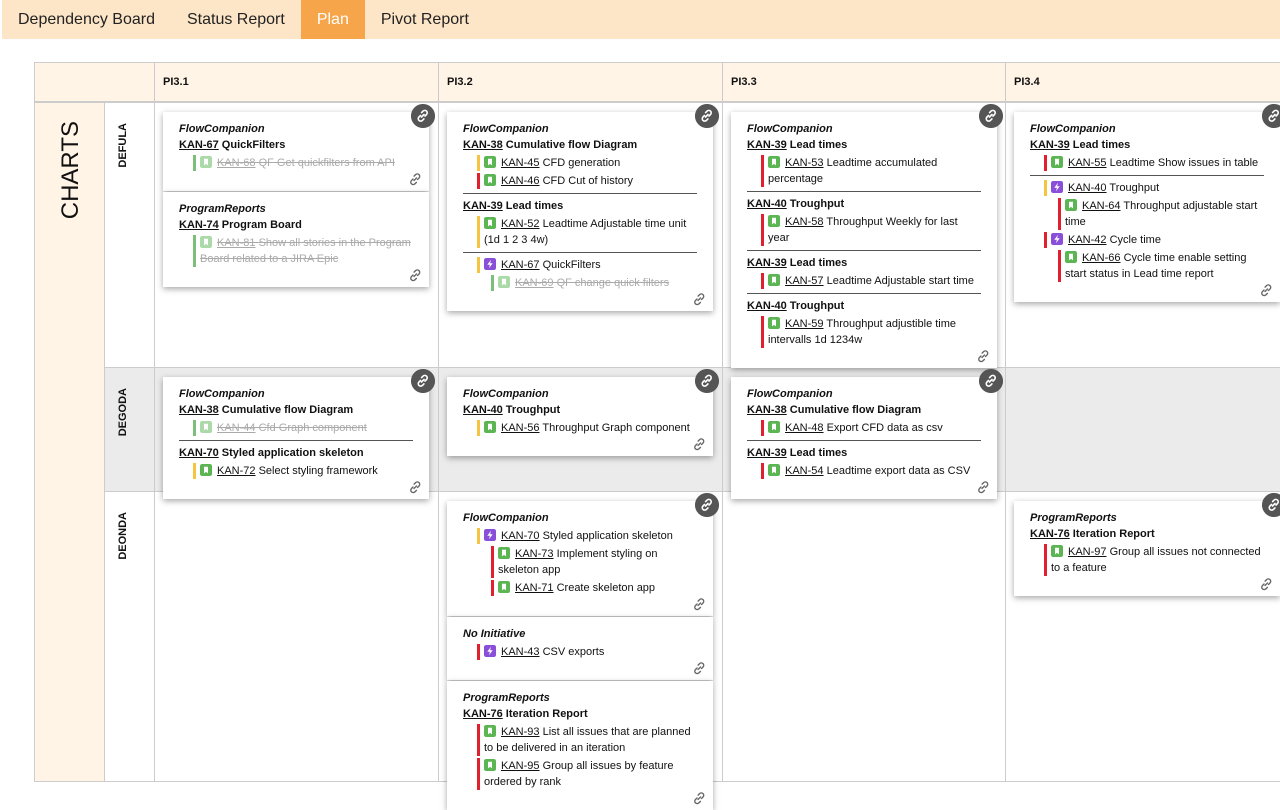 The width and height of the screenshot is (1280, 810). I want to click on tab: Plan, so click(332, 19).